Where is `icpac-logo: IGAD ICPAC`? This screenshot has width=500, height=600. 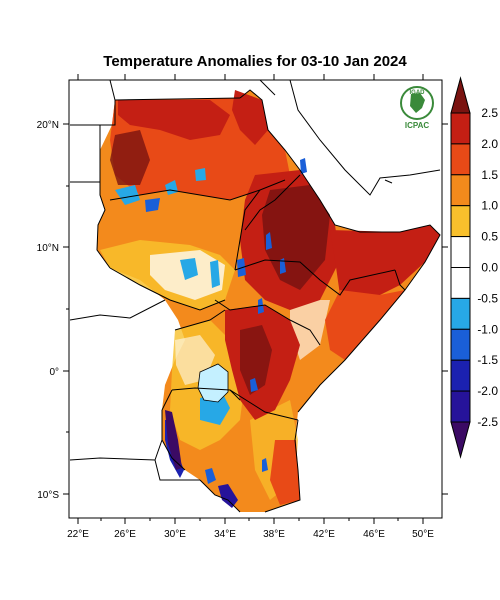 icpac-logo: IGAD ICPAC is located at coordinates (417, 108).